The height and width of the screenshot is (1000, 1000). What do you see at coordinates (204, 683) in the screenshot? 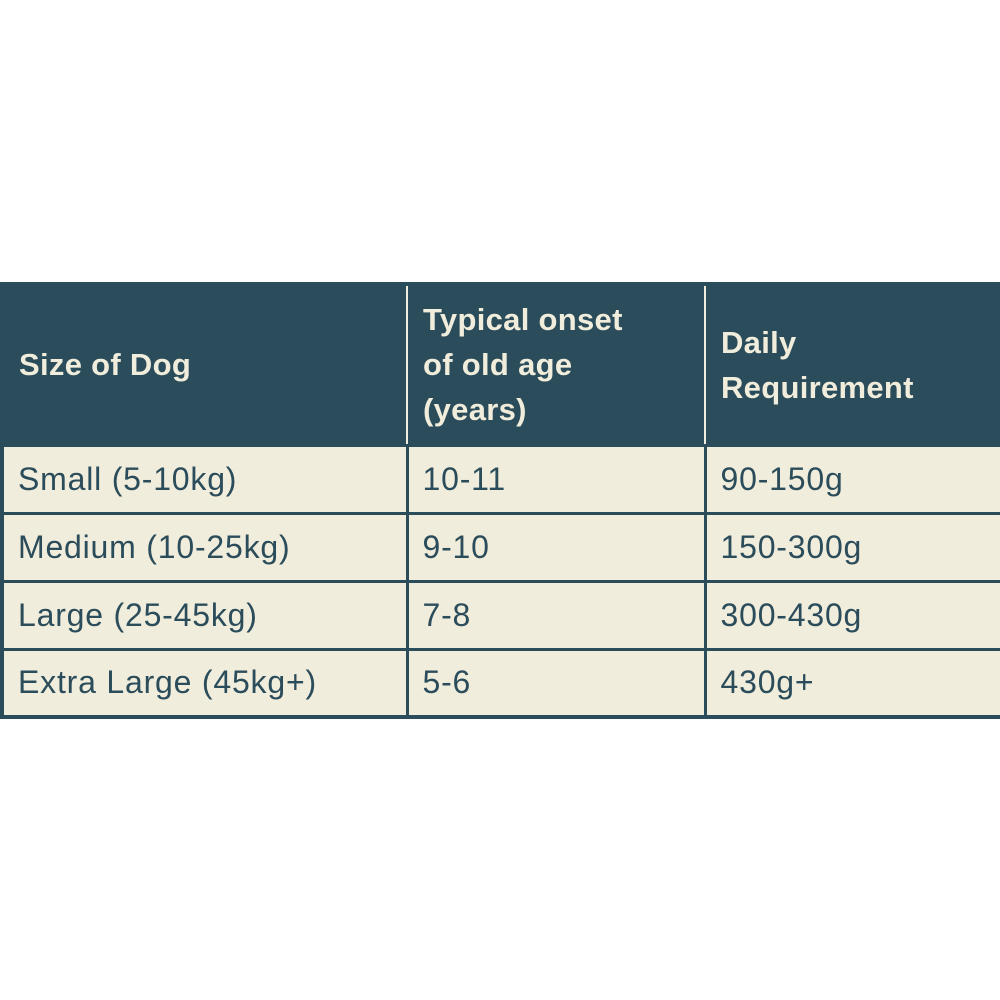
I see `cell-size-extra-large: Extra Large (45kg+)` at bounding box center [204, 683].